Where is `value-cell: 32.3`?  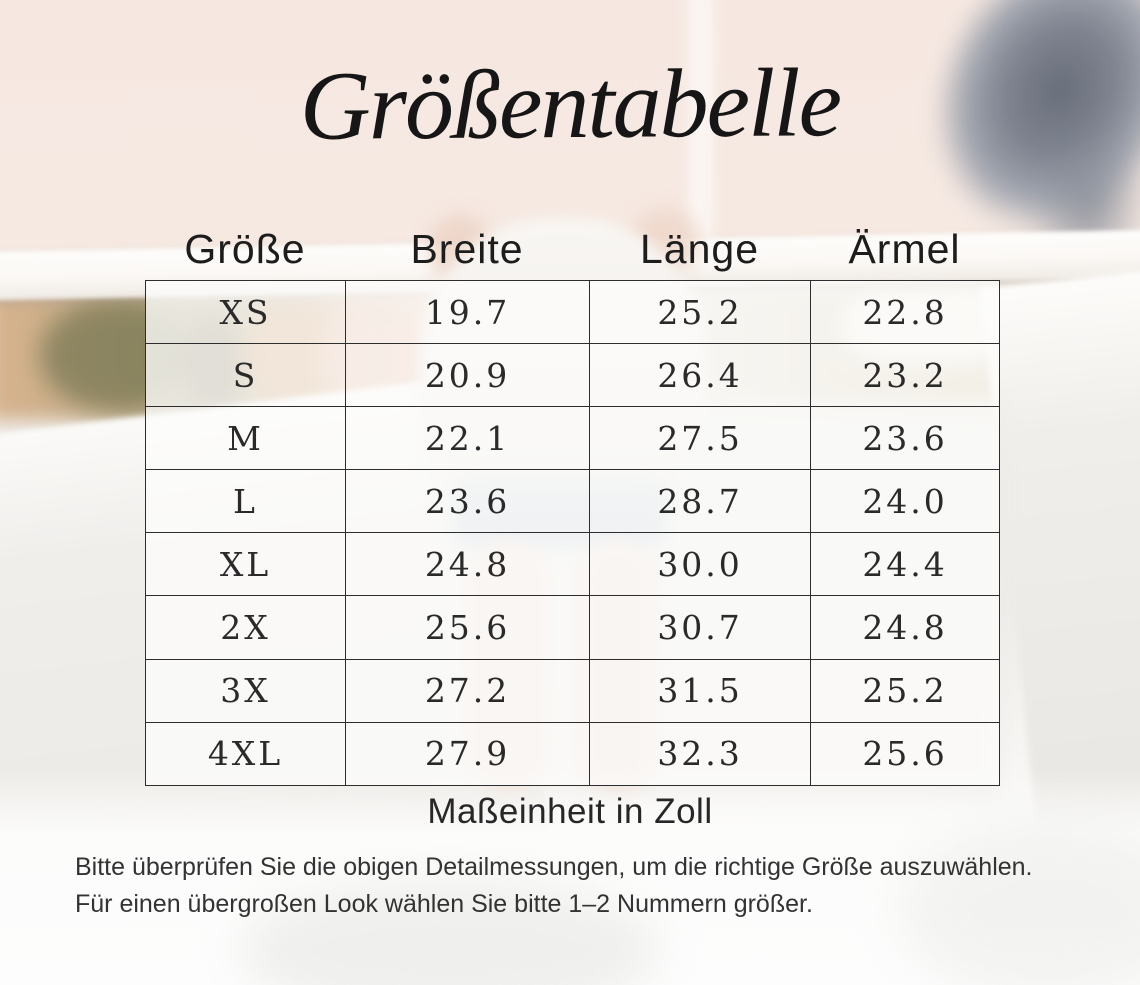
value-cell: 32.3 is located at coordinates (700, 753).